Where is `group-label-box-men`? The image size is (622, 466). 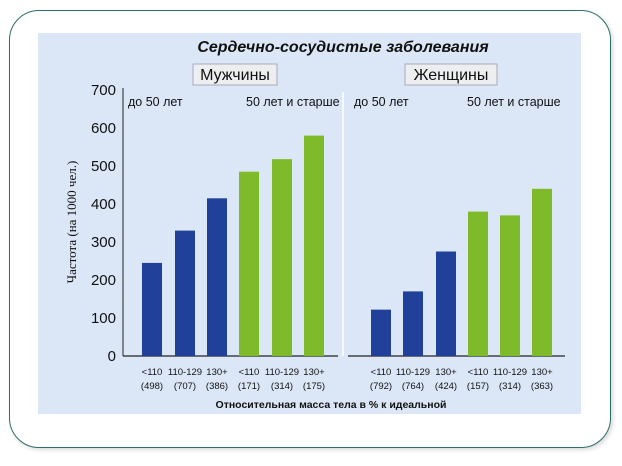
group-label-box-men is located at coordinates (235, 74).